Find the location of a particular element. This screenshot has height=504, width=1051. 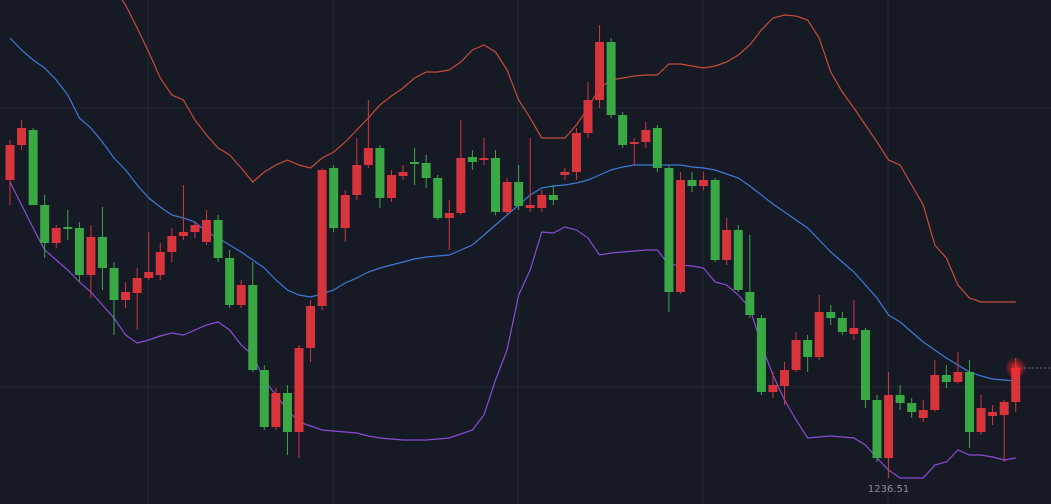

last-price-glow is located at coordinates (1015, 368).